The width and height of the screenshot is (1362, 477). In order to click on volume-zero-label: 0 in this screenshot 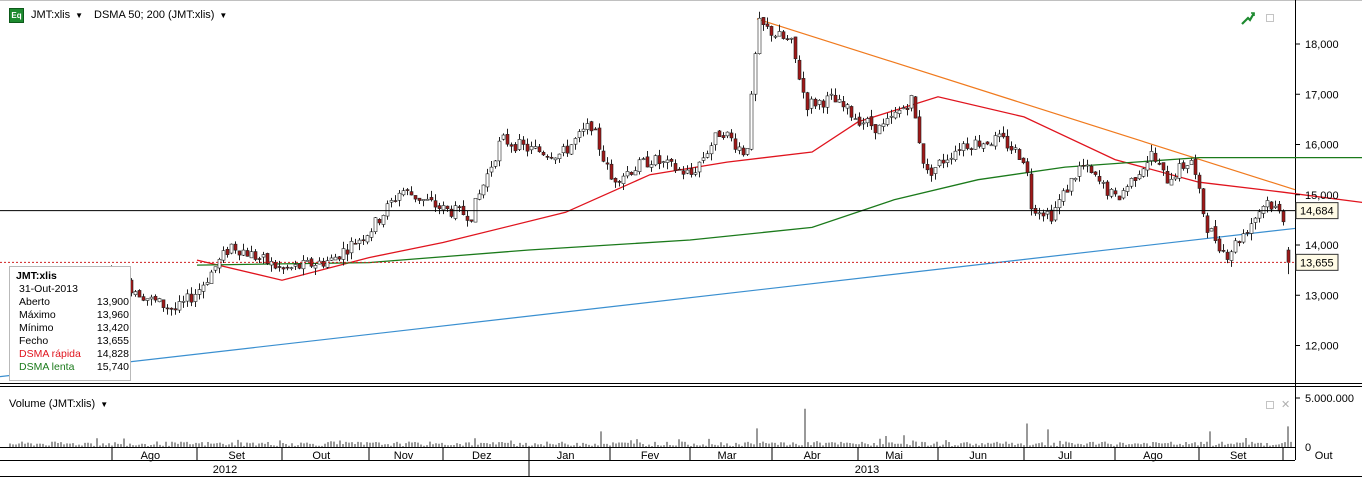, I will do `click(1308, 448)`.